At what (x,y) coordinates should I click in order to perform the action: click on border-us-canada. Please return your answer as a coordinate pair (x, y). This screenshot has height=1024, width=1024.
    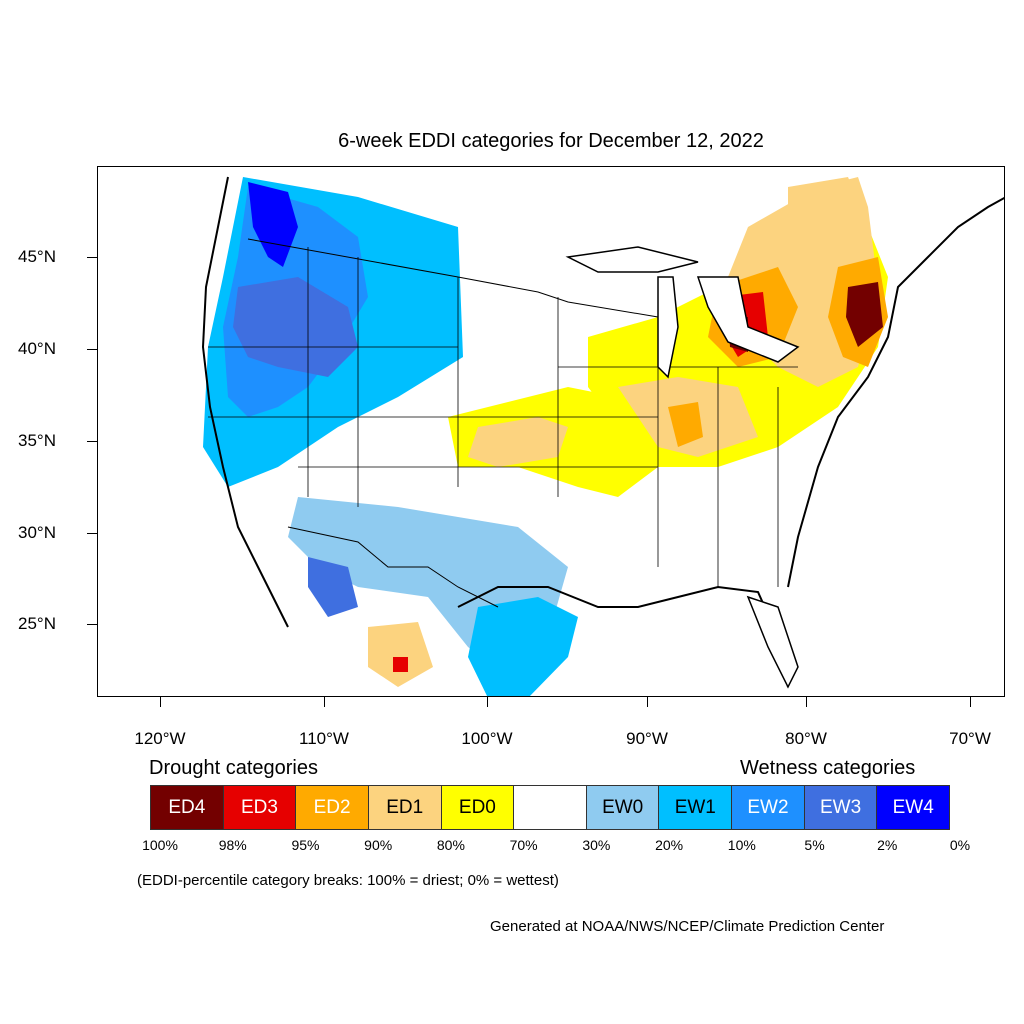
    Looking at the image, I should click on (453, 278).